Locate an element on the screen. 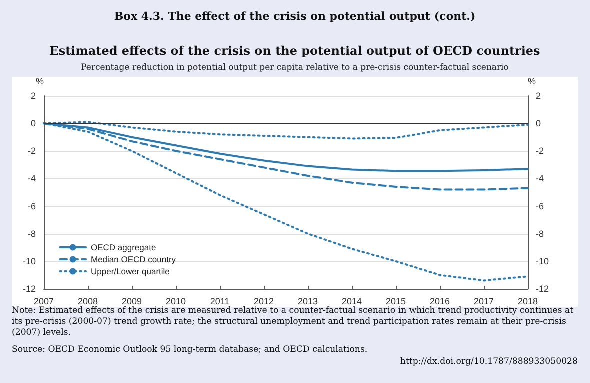 The image size is (590, 383). x-tick-label: 2015 is located at coordinates (396, 301).